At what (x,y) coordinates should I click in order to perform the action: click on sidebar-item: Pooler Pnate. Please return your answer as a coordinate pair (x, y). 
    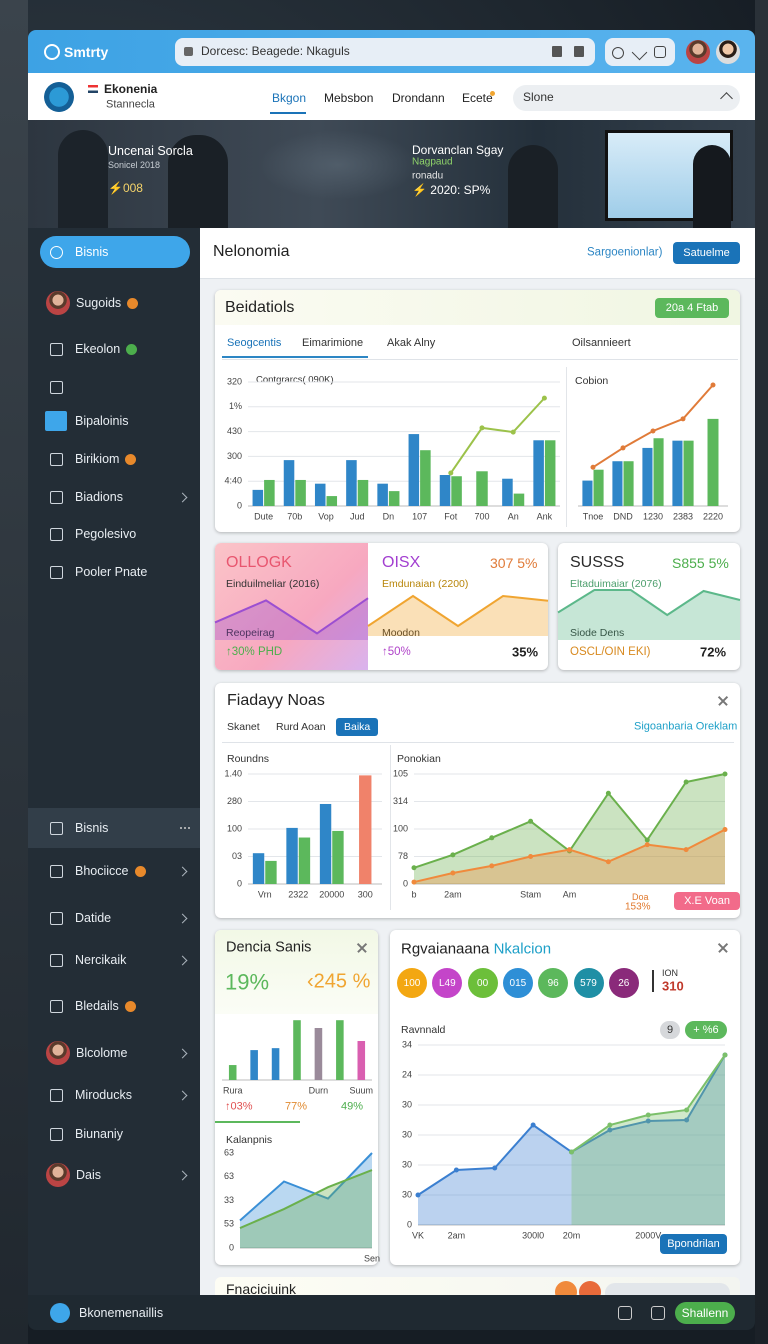
    Looking at the image, I should click on (114, 572).